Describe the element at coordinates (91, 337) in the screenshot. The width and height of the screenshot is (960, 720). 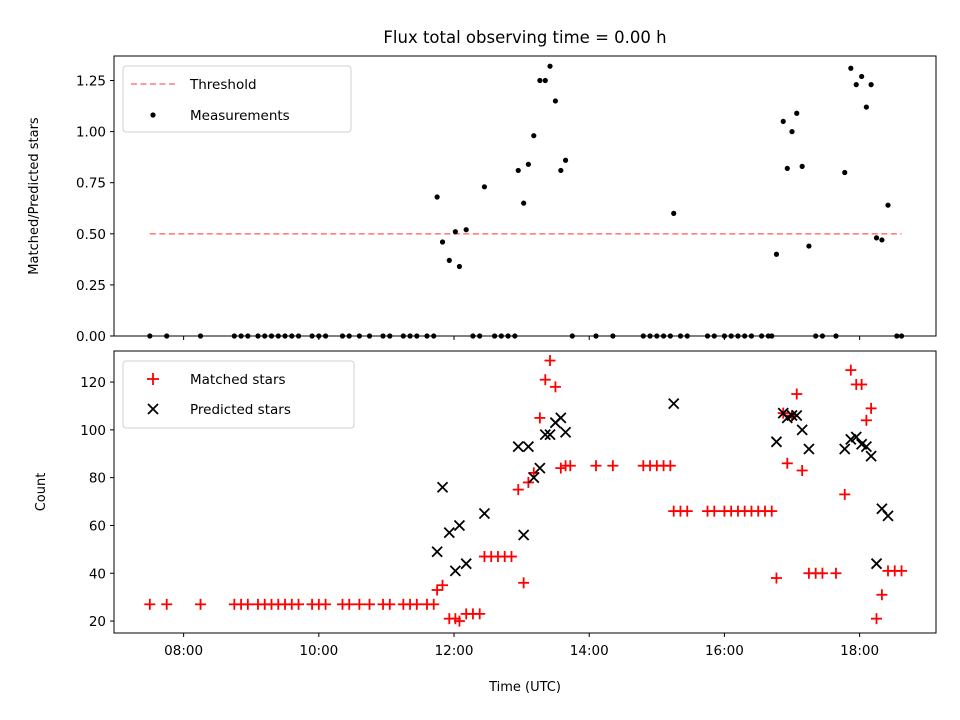
I see `top-y-tick-label: 0.00` at that location.